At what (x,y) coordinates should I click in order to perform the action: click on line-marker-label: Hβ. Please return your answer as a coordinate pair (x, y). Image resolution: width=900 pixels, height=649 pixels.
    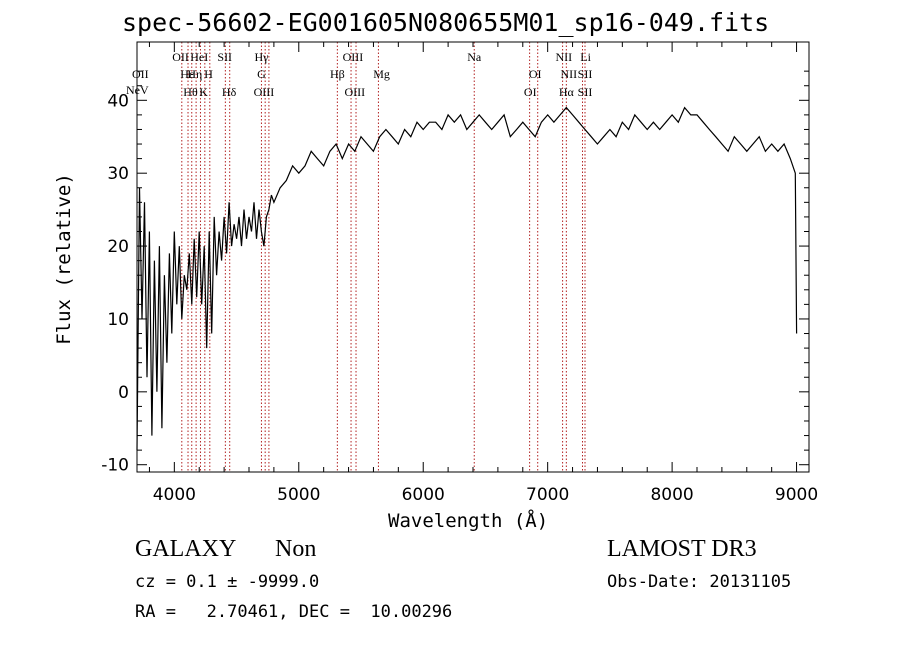
    Looking at the image, I should click on (337, 74).